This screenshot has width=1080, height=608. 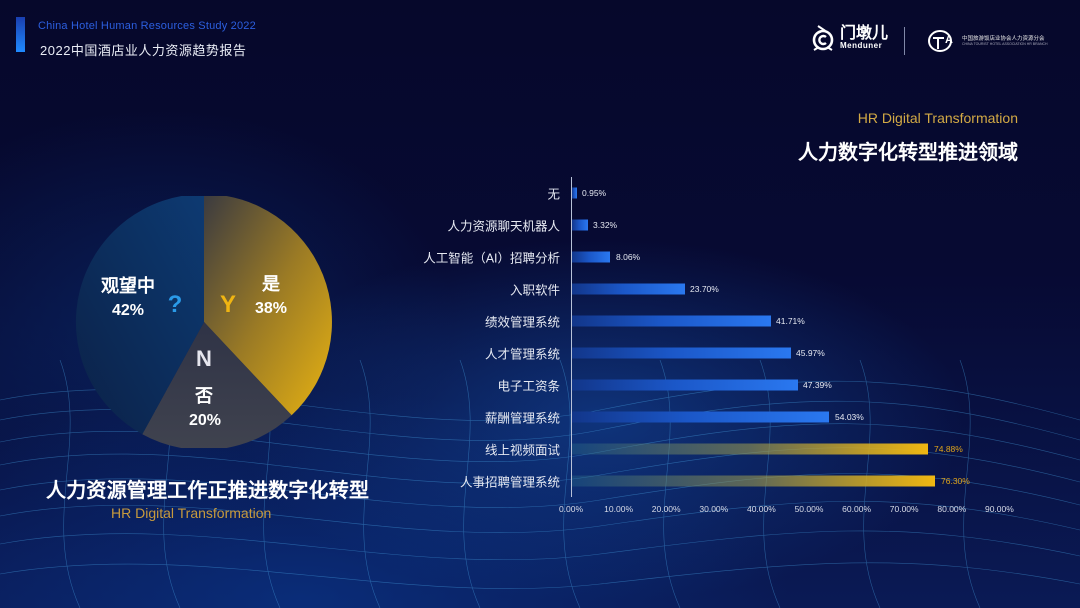 I want to click on pie-slice-watching, so click(x=139, y=314).